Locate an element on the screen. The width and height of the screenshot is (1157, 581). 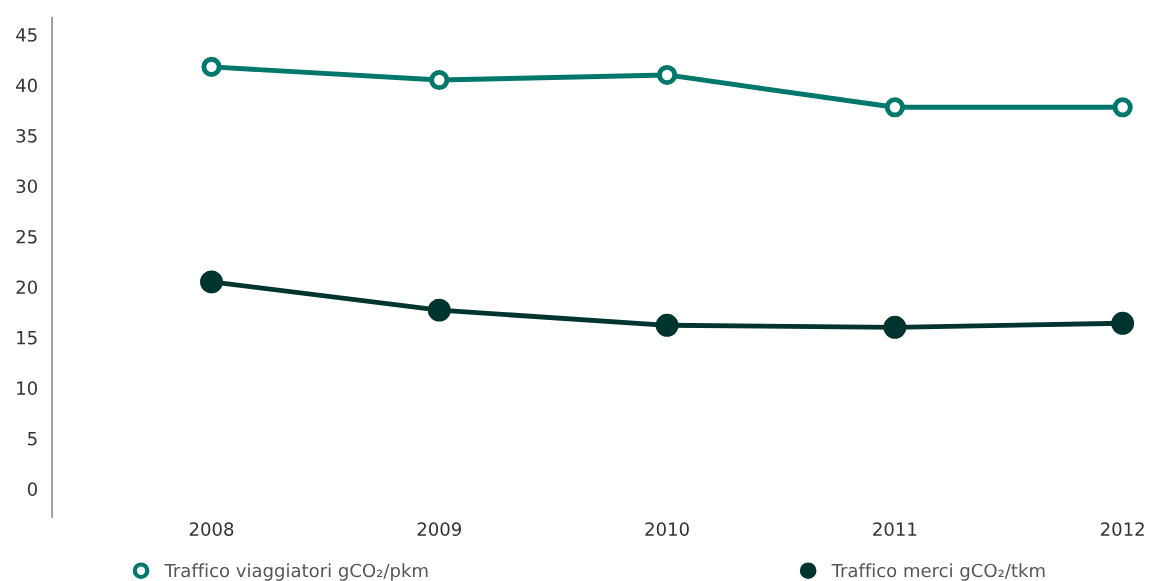
y-tick-label: 40 is located at coordinates (26, 85).